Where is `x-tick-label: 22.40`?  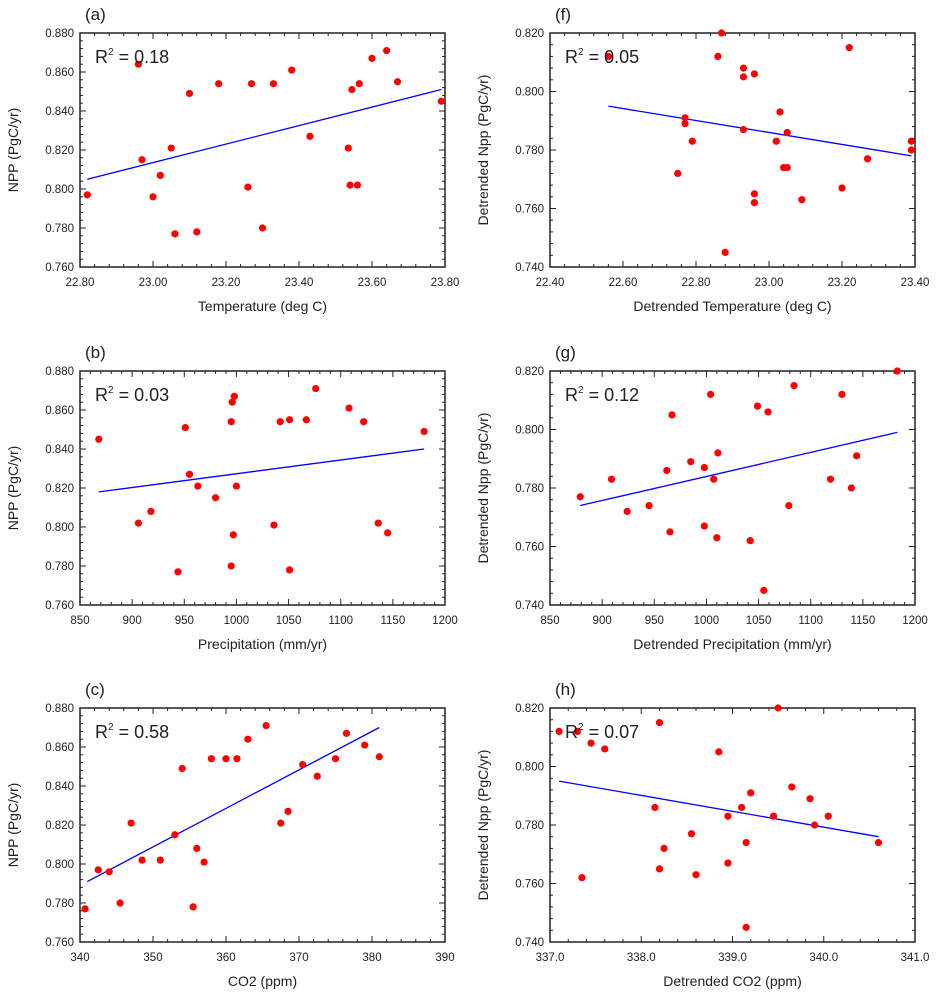
x-tick-label: 22.40 is located at coordinates (550, 283).